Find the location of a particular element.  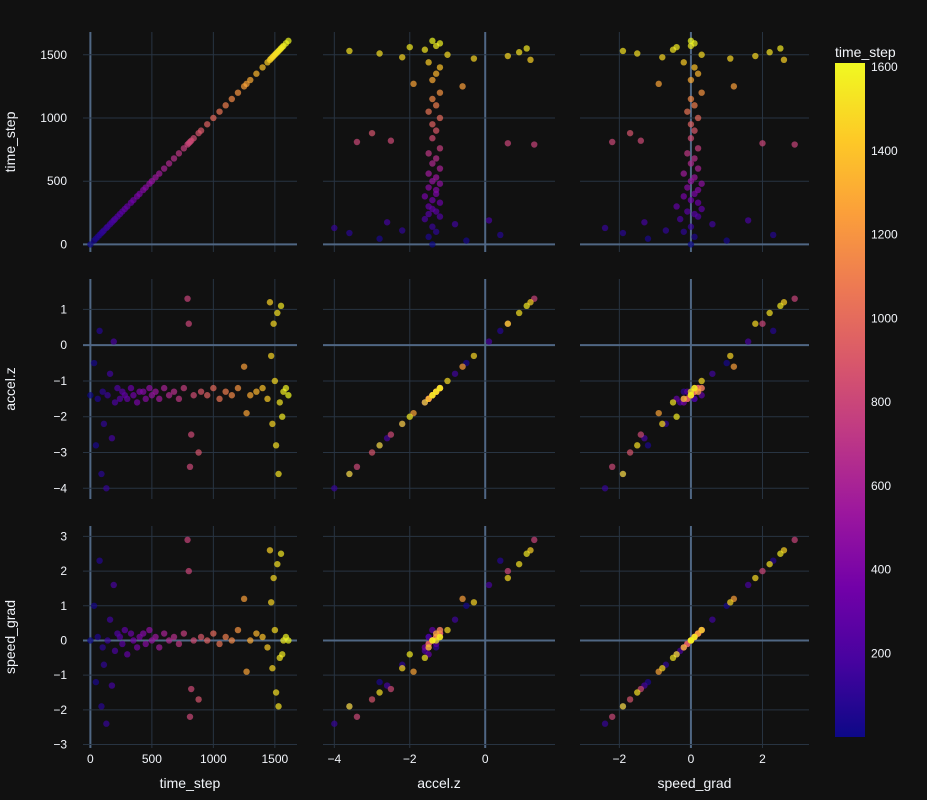

x-tick-label: 0 is located at coordinates (90, 759).